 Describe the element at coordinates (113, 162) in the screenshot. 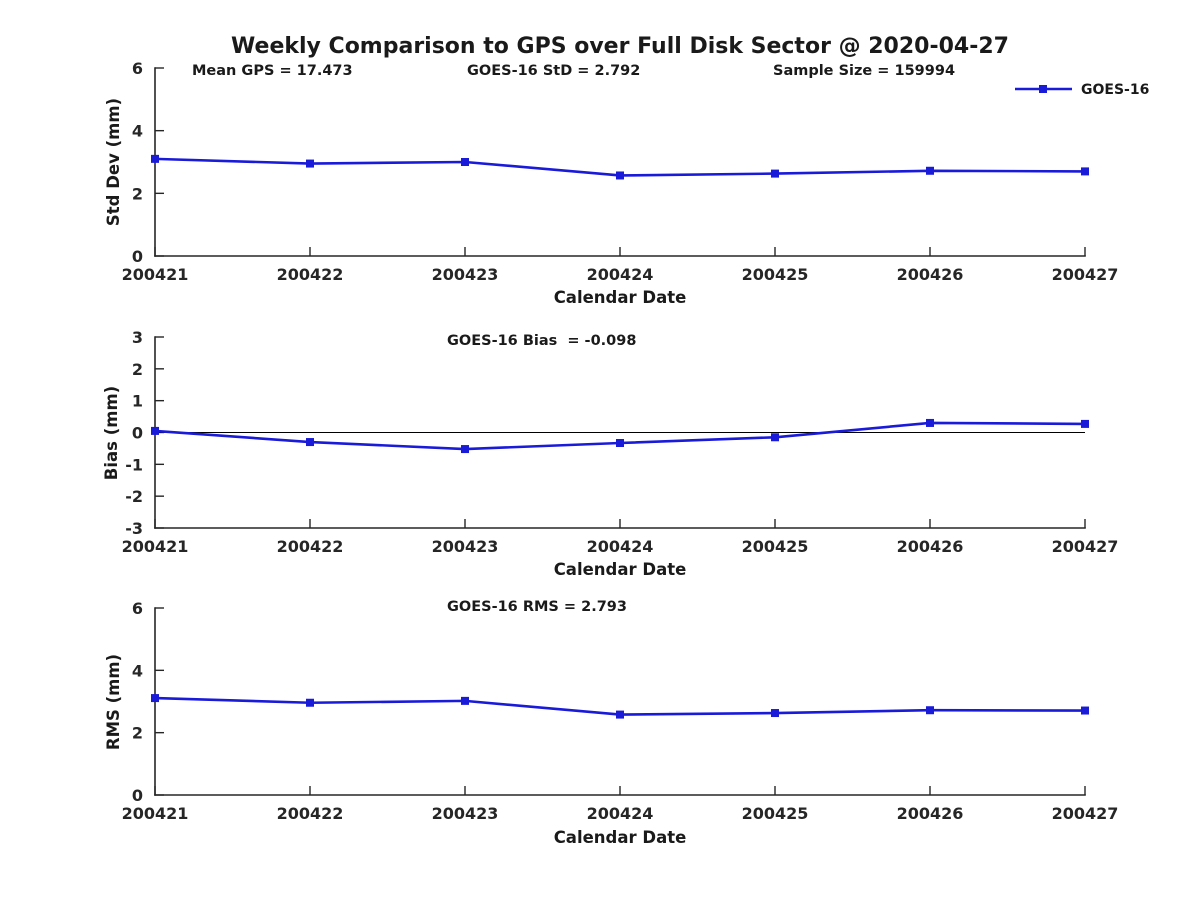

I see `stddev-y-axis-label: Std Dev (mm)` at that location.